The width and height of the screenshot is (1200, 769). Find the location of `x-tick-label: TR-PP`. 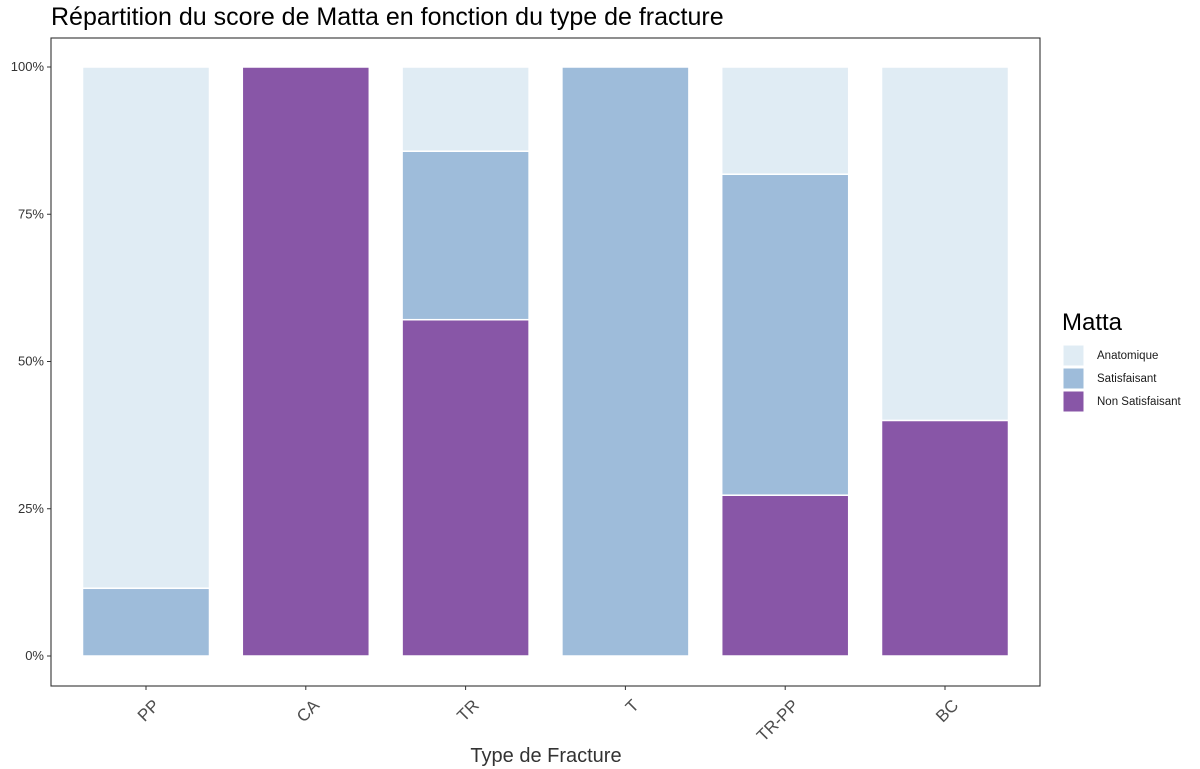

x-tick-label: TR-PP is located at coordinates (777, 720).